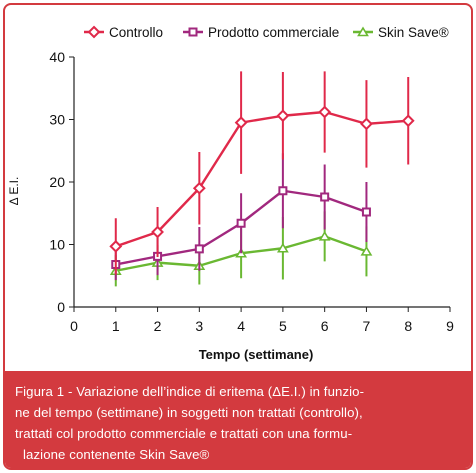 The height and width of the screenshot is (473, 476). Describe the element at coordinates (413, 32) in the screenshot. I see `legend-label: Skin Save®` at that location.